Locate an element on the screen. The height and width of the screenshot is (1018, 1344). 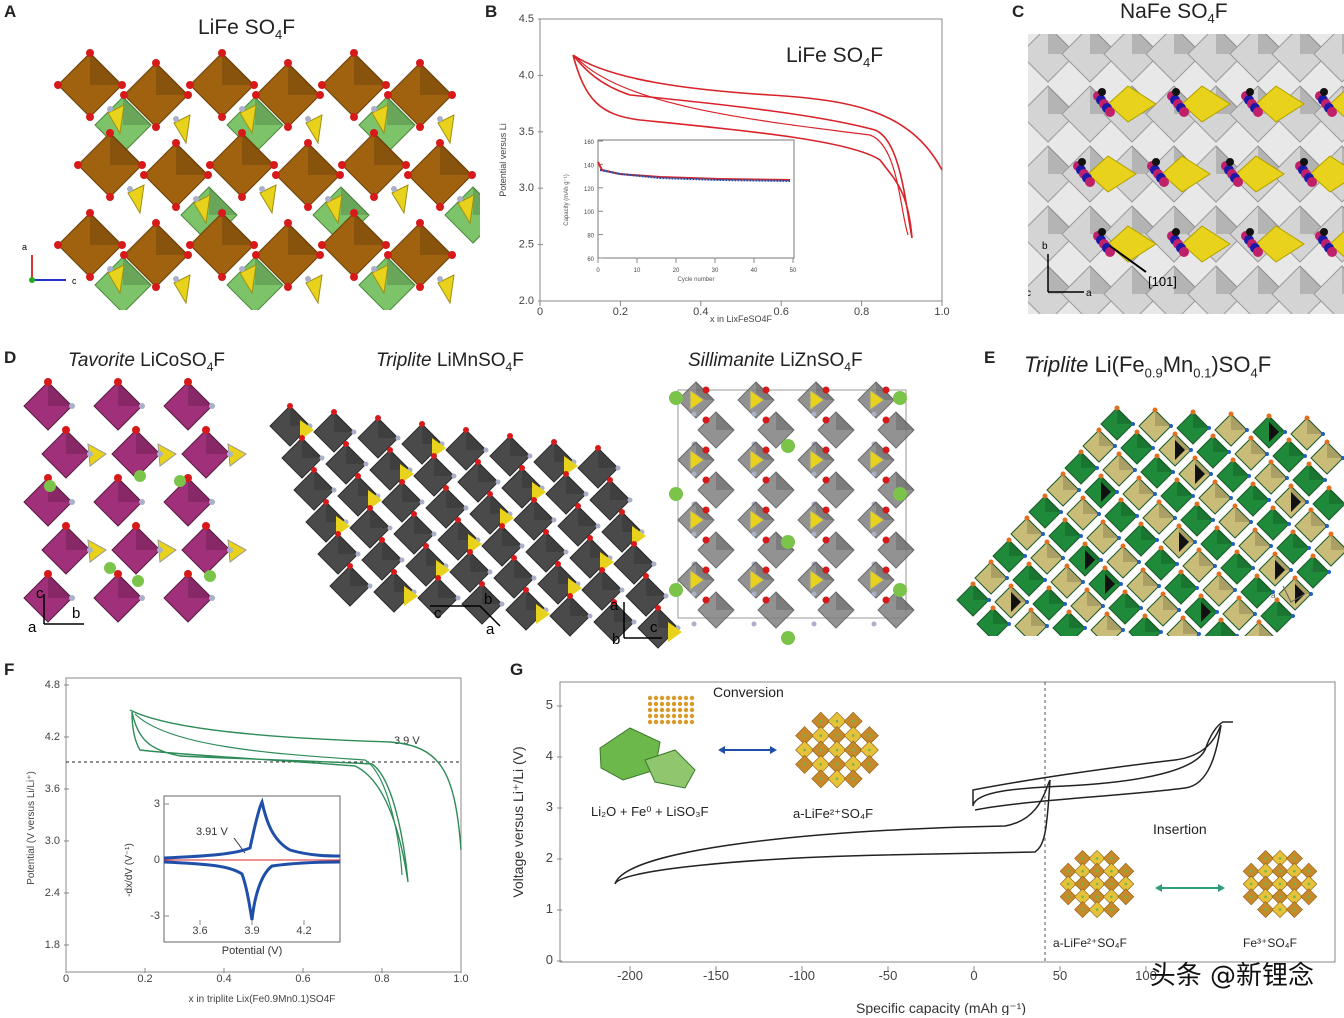
g-xtick-1: -150 is located at coordinates (716, 975).